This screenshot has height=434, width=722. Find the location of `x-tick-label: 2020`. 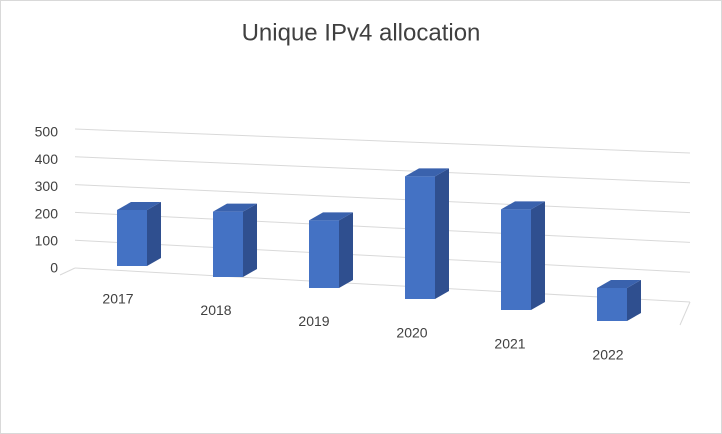

x-tick-label: 2020 is located at coordinates (411, 332).